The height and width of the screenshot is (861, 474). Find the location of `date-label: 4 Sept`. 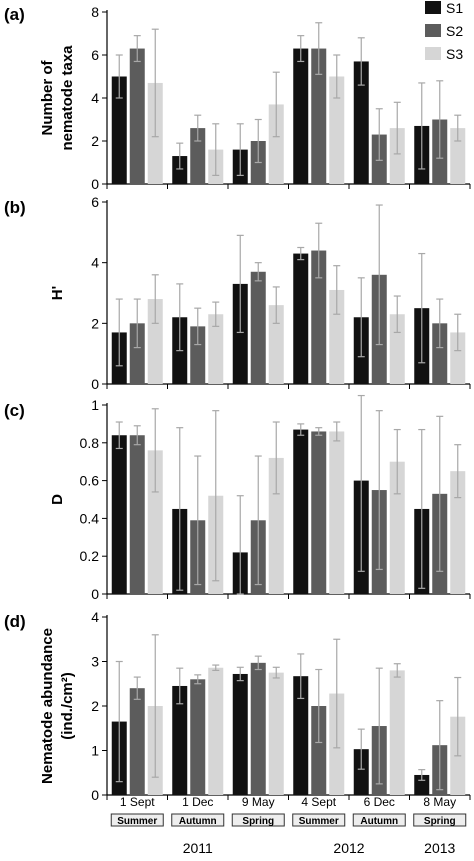

date-label: 4 Sept is located at coordinates (318, 802).